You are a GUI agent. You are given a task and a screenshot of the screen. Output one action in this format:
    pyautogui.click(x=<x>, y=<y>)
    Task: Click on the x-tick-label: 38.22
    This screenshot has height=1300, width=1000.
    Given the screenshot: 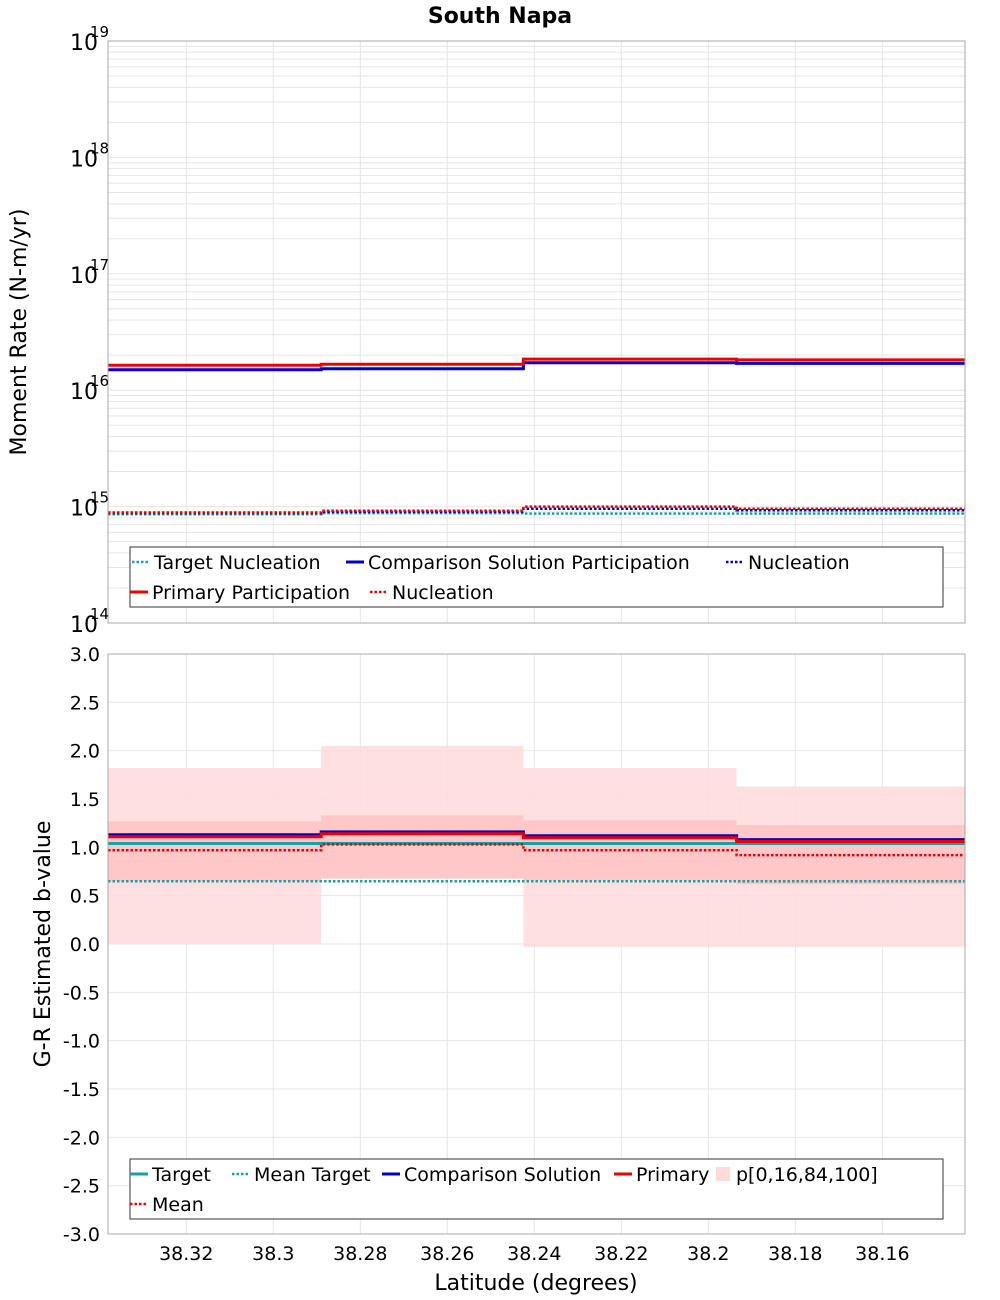 What is the action you would take?
    pyautogui.click(x=621, y=1254)
    